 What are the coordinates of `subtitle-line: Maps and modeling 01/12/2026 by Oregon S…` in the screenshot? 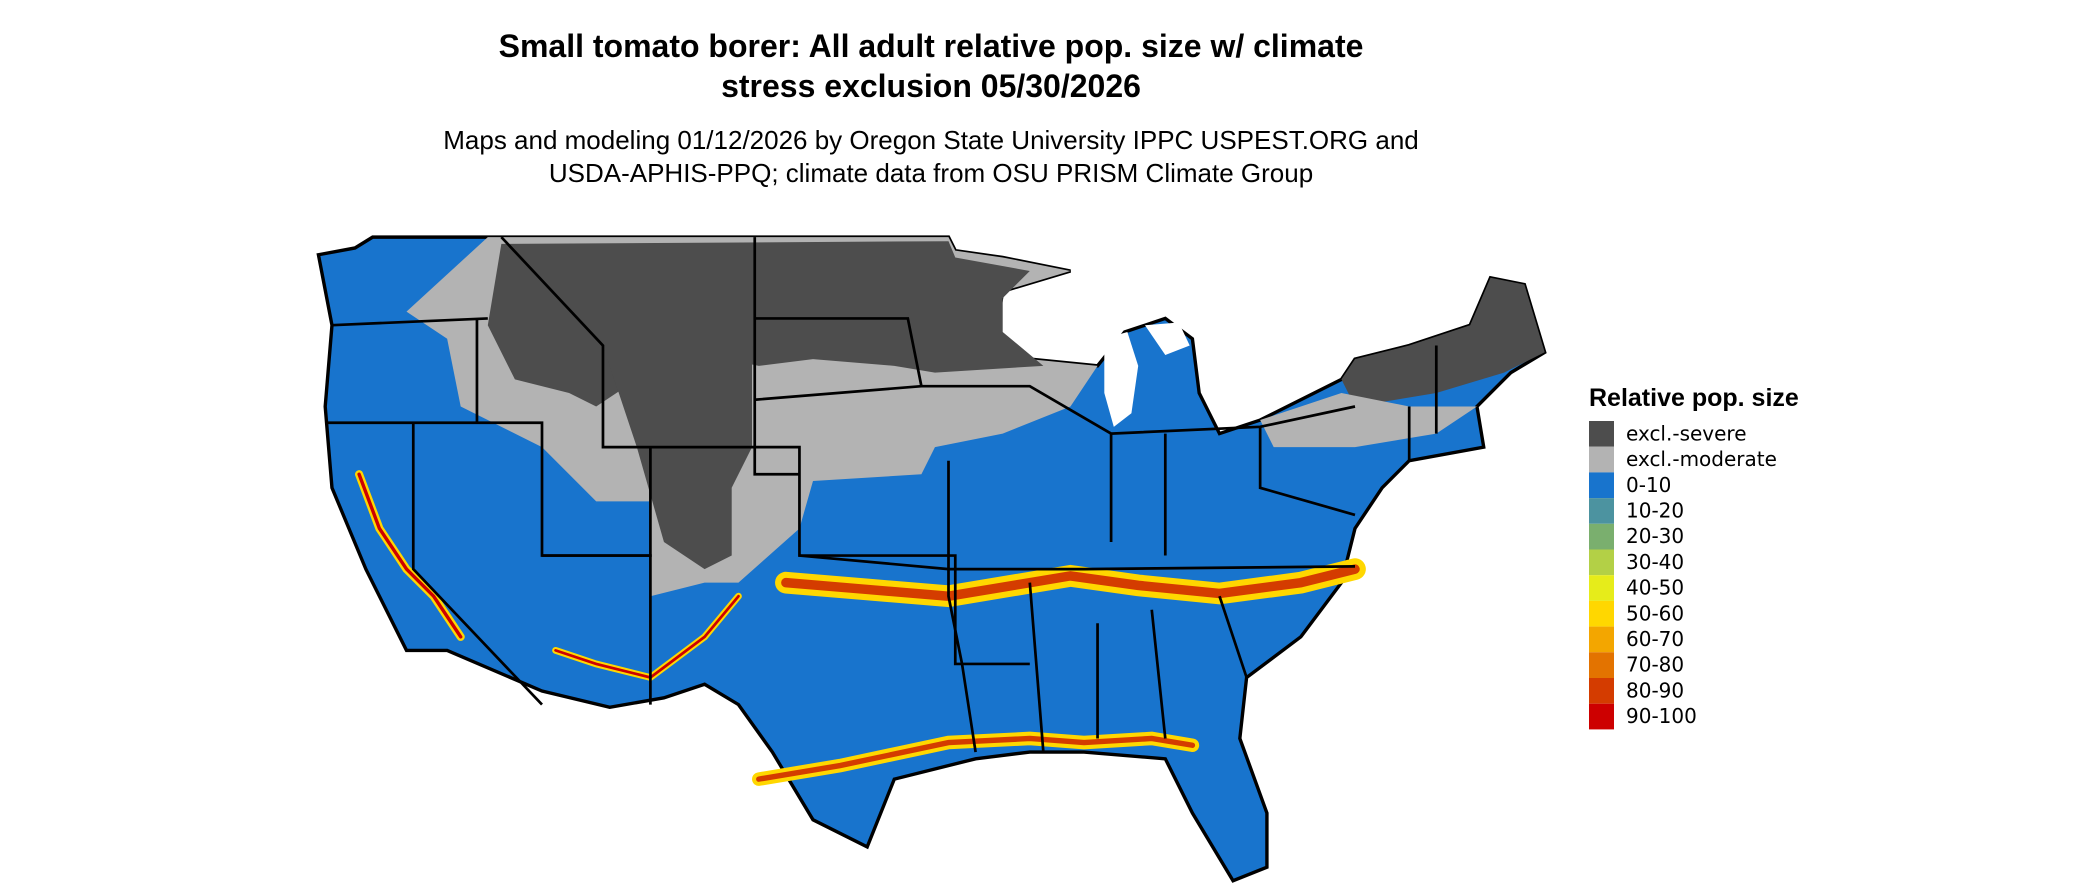 It's located at (931, 140).